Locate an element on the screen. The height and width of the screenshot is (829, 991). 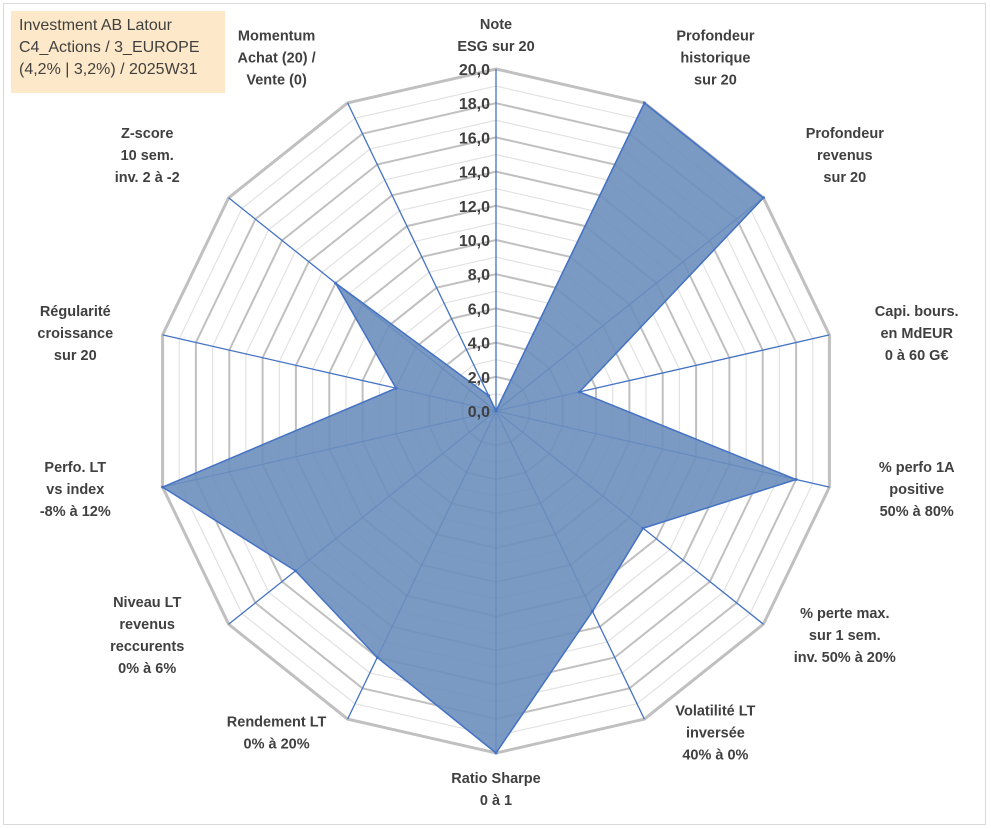
axis-label-line: 0% à 6% is located at coordinates (147, 669).